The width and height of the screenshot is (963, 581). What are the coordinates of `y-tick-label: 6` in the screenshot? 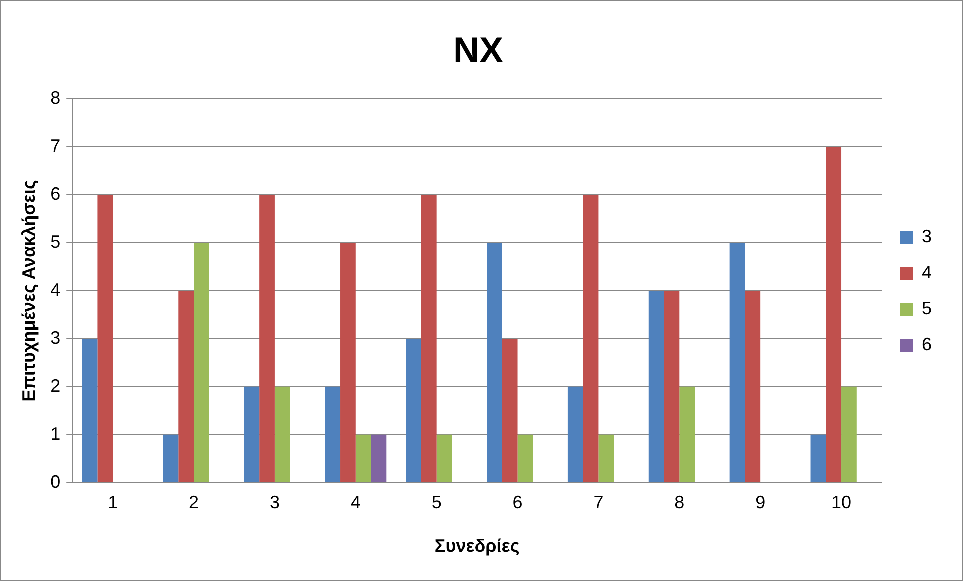 It's located at (55, 194).